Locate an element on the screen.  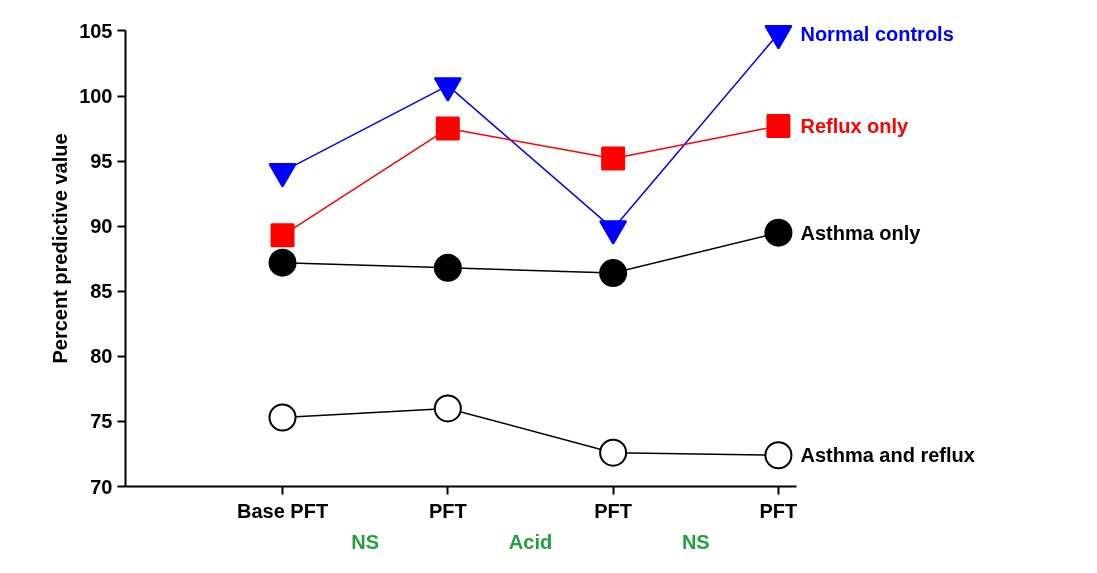
x-tick-label: Base PFT is located at coordinates (282, 510).